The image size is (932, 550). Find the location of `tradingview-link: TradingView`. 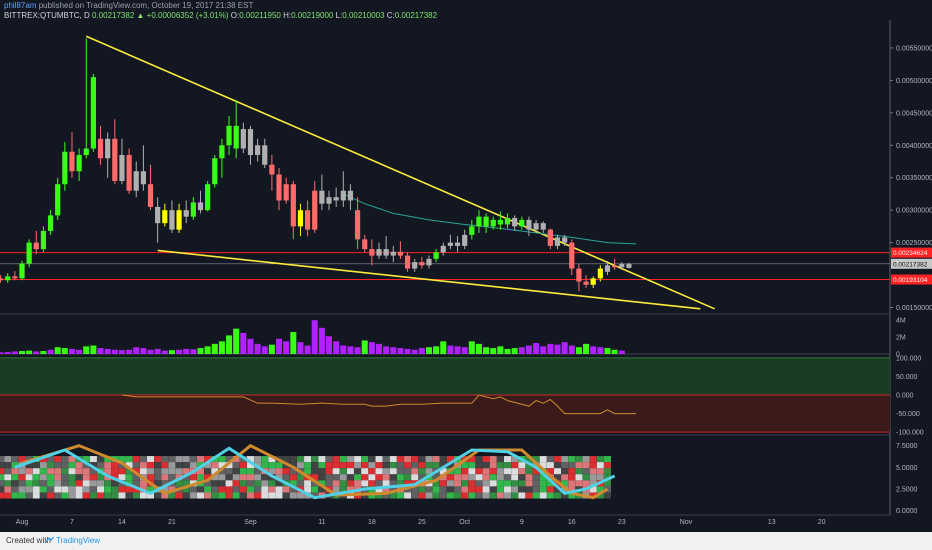

tradingview-link: TradingView is located at coordinates (78, 540).